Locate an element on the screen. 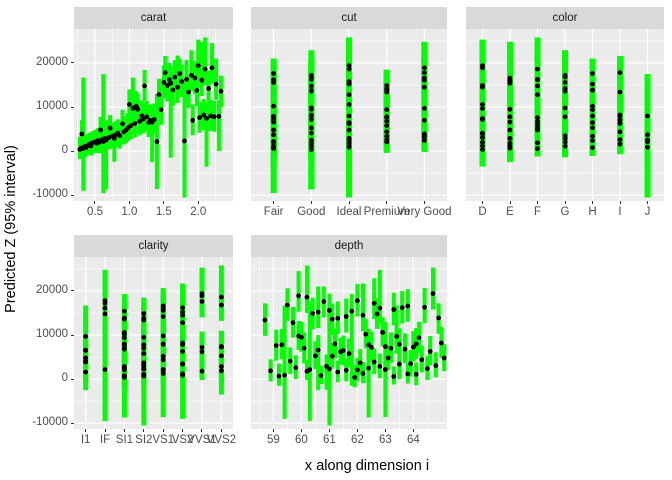  y-axis-title: Predicted Z (95% interval) is located at coordinates (11, 229).